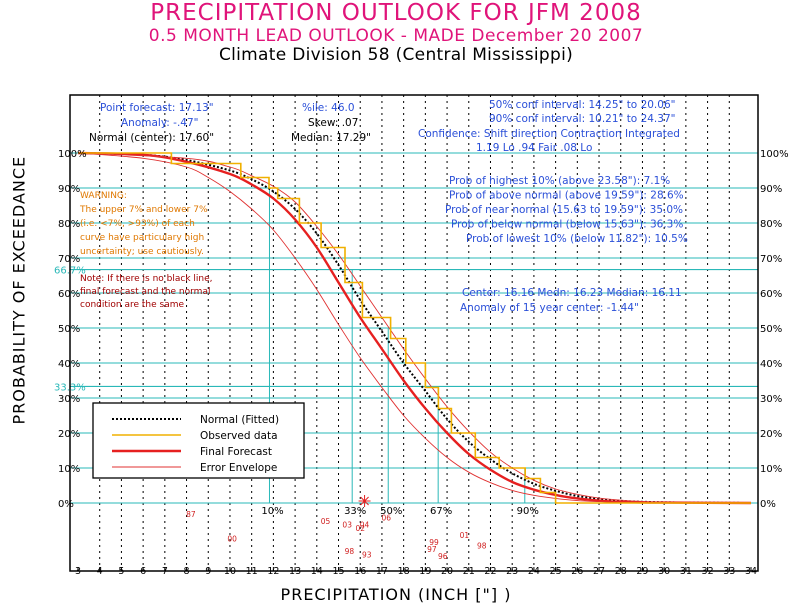 This screenshot has height=612, width=792. Describe the element at coordinates (328, 108) in the screenshot. I see `percentile-stat: %ile: 46.0` at that location.